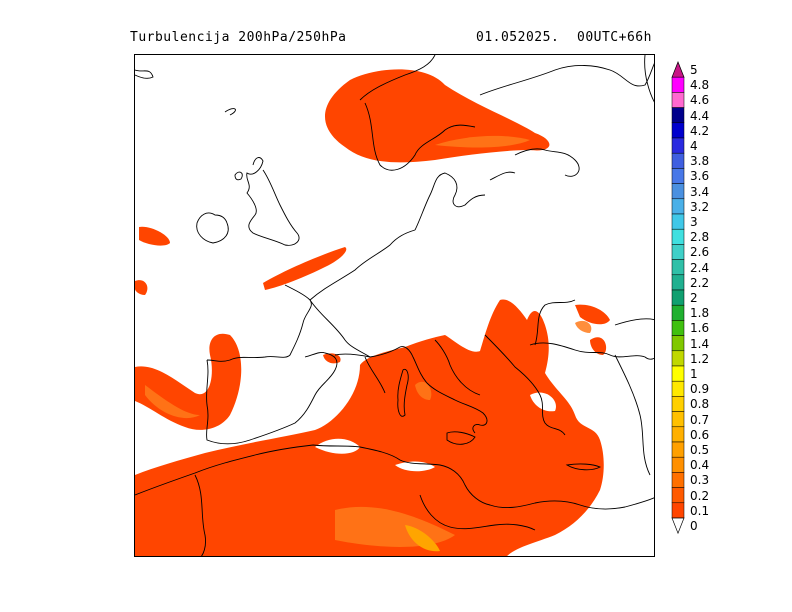  What do you see at coordinates (700, 206) in the screenshot?
I see `legend-label: 3.2` at bounding box center [700, 206].